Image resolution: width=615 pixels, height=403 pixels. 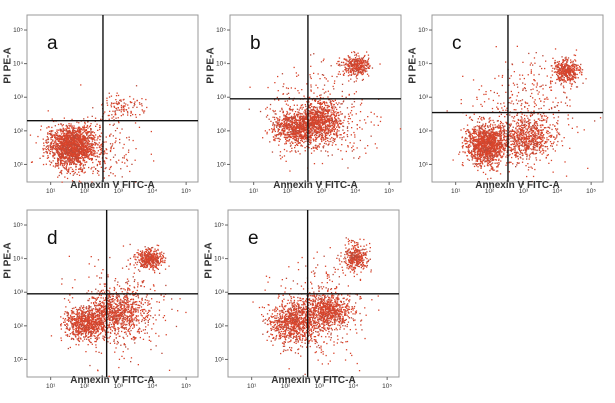 I want to click on y-axis-label: PI PE-A, so click(x=8, y=65).